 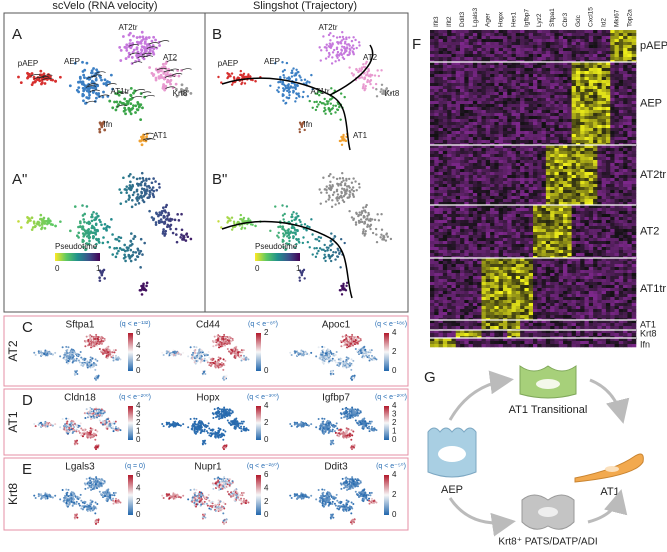 I want to click on gene-name: Sftpa1, so click(x=80, y=325).